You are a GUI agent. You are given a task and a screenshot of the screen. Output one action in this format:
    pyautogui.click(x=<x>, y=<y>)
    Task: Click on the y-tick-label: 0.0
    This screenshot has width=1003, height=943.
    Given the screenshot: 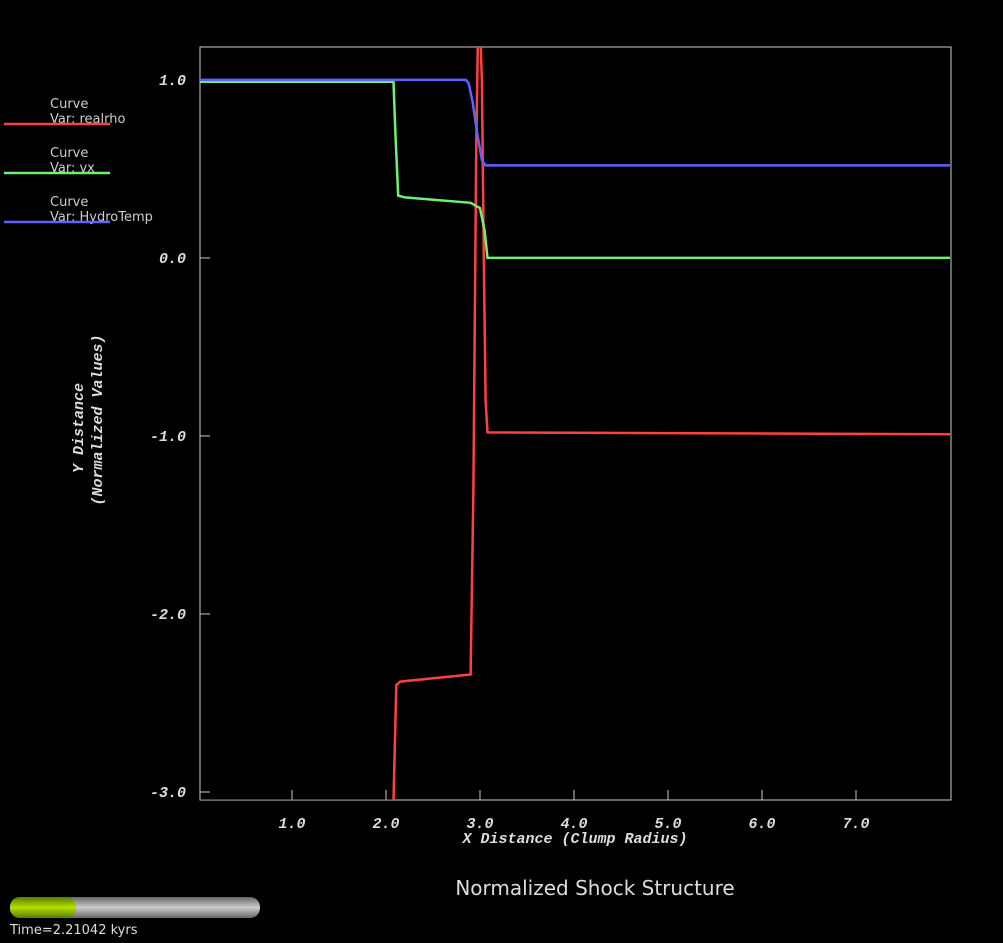 What is the action you would take?
    pyautogui.click(x=172, y=259)
    